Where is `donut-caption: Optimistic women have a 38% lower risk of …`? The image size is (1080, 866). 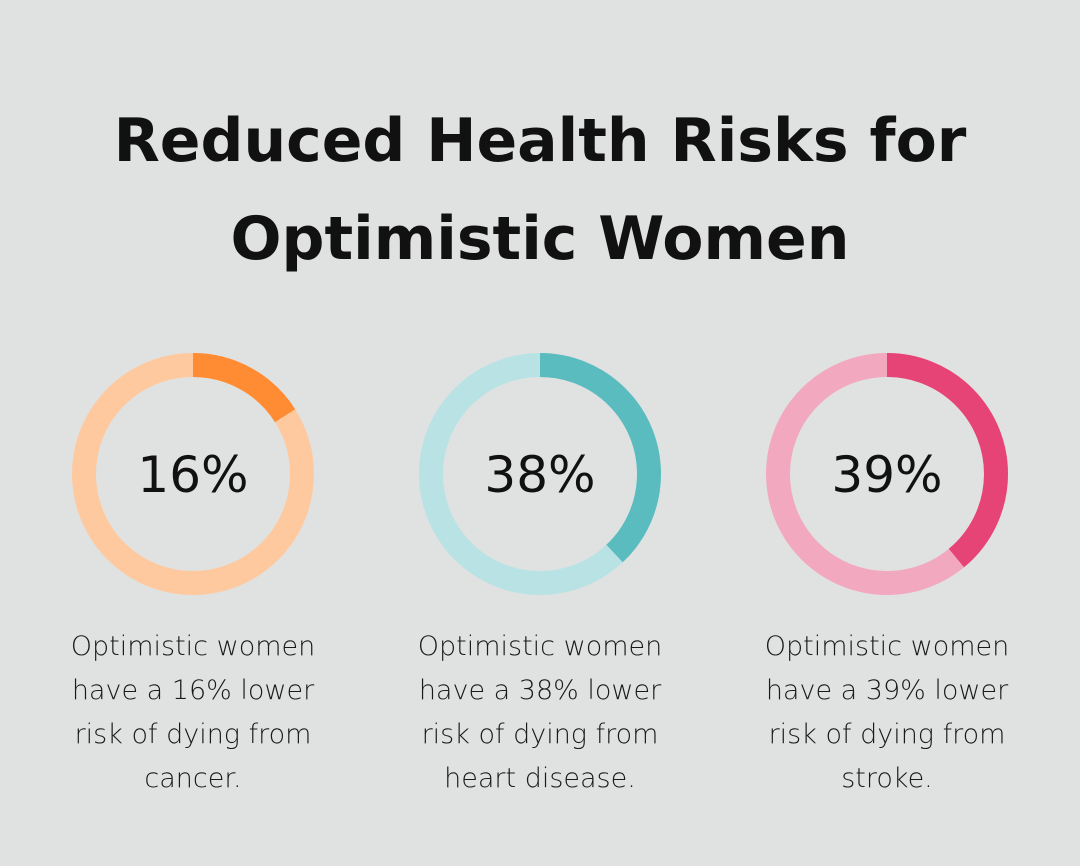
donut-caption: Optimistic women have a 38% lower risk of … is located at coordinates (540, 713).